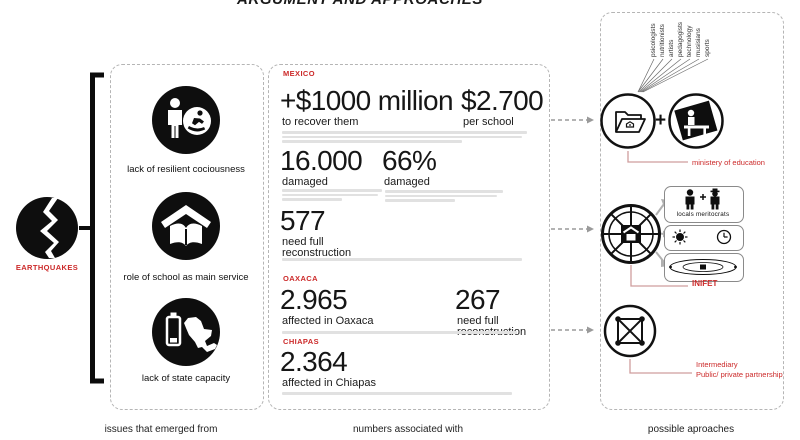 Image resolution: width=800 pixels, height=440 pixels. What do you see at coordinates (300, 278) in the screenshot?
I see `section-label-oaxaca: OAXACA` at bounding box center [300, 278].